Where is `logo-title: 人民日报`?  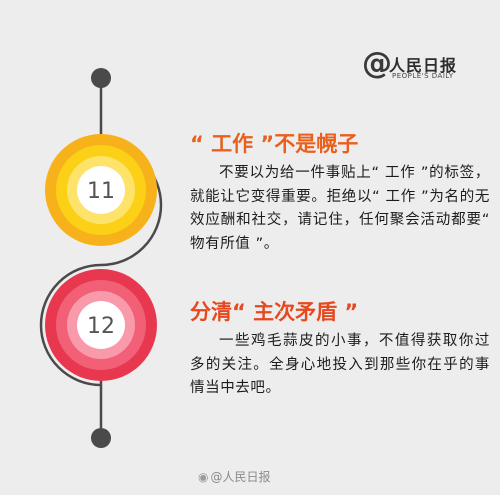
logo-title: 人民日报 is located at coordinates (423, 65).